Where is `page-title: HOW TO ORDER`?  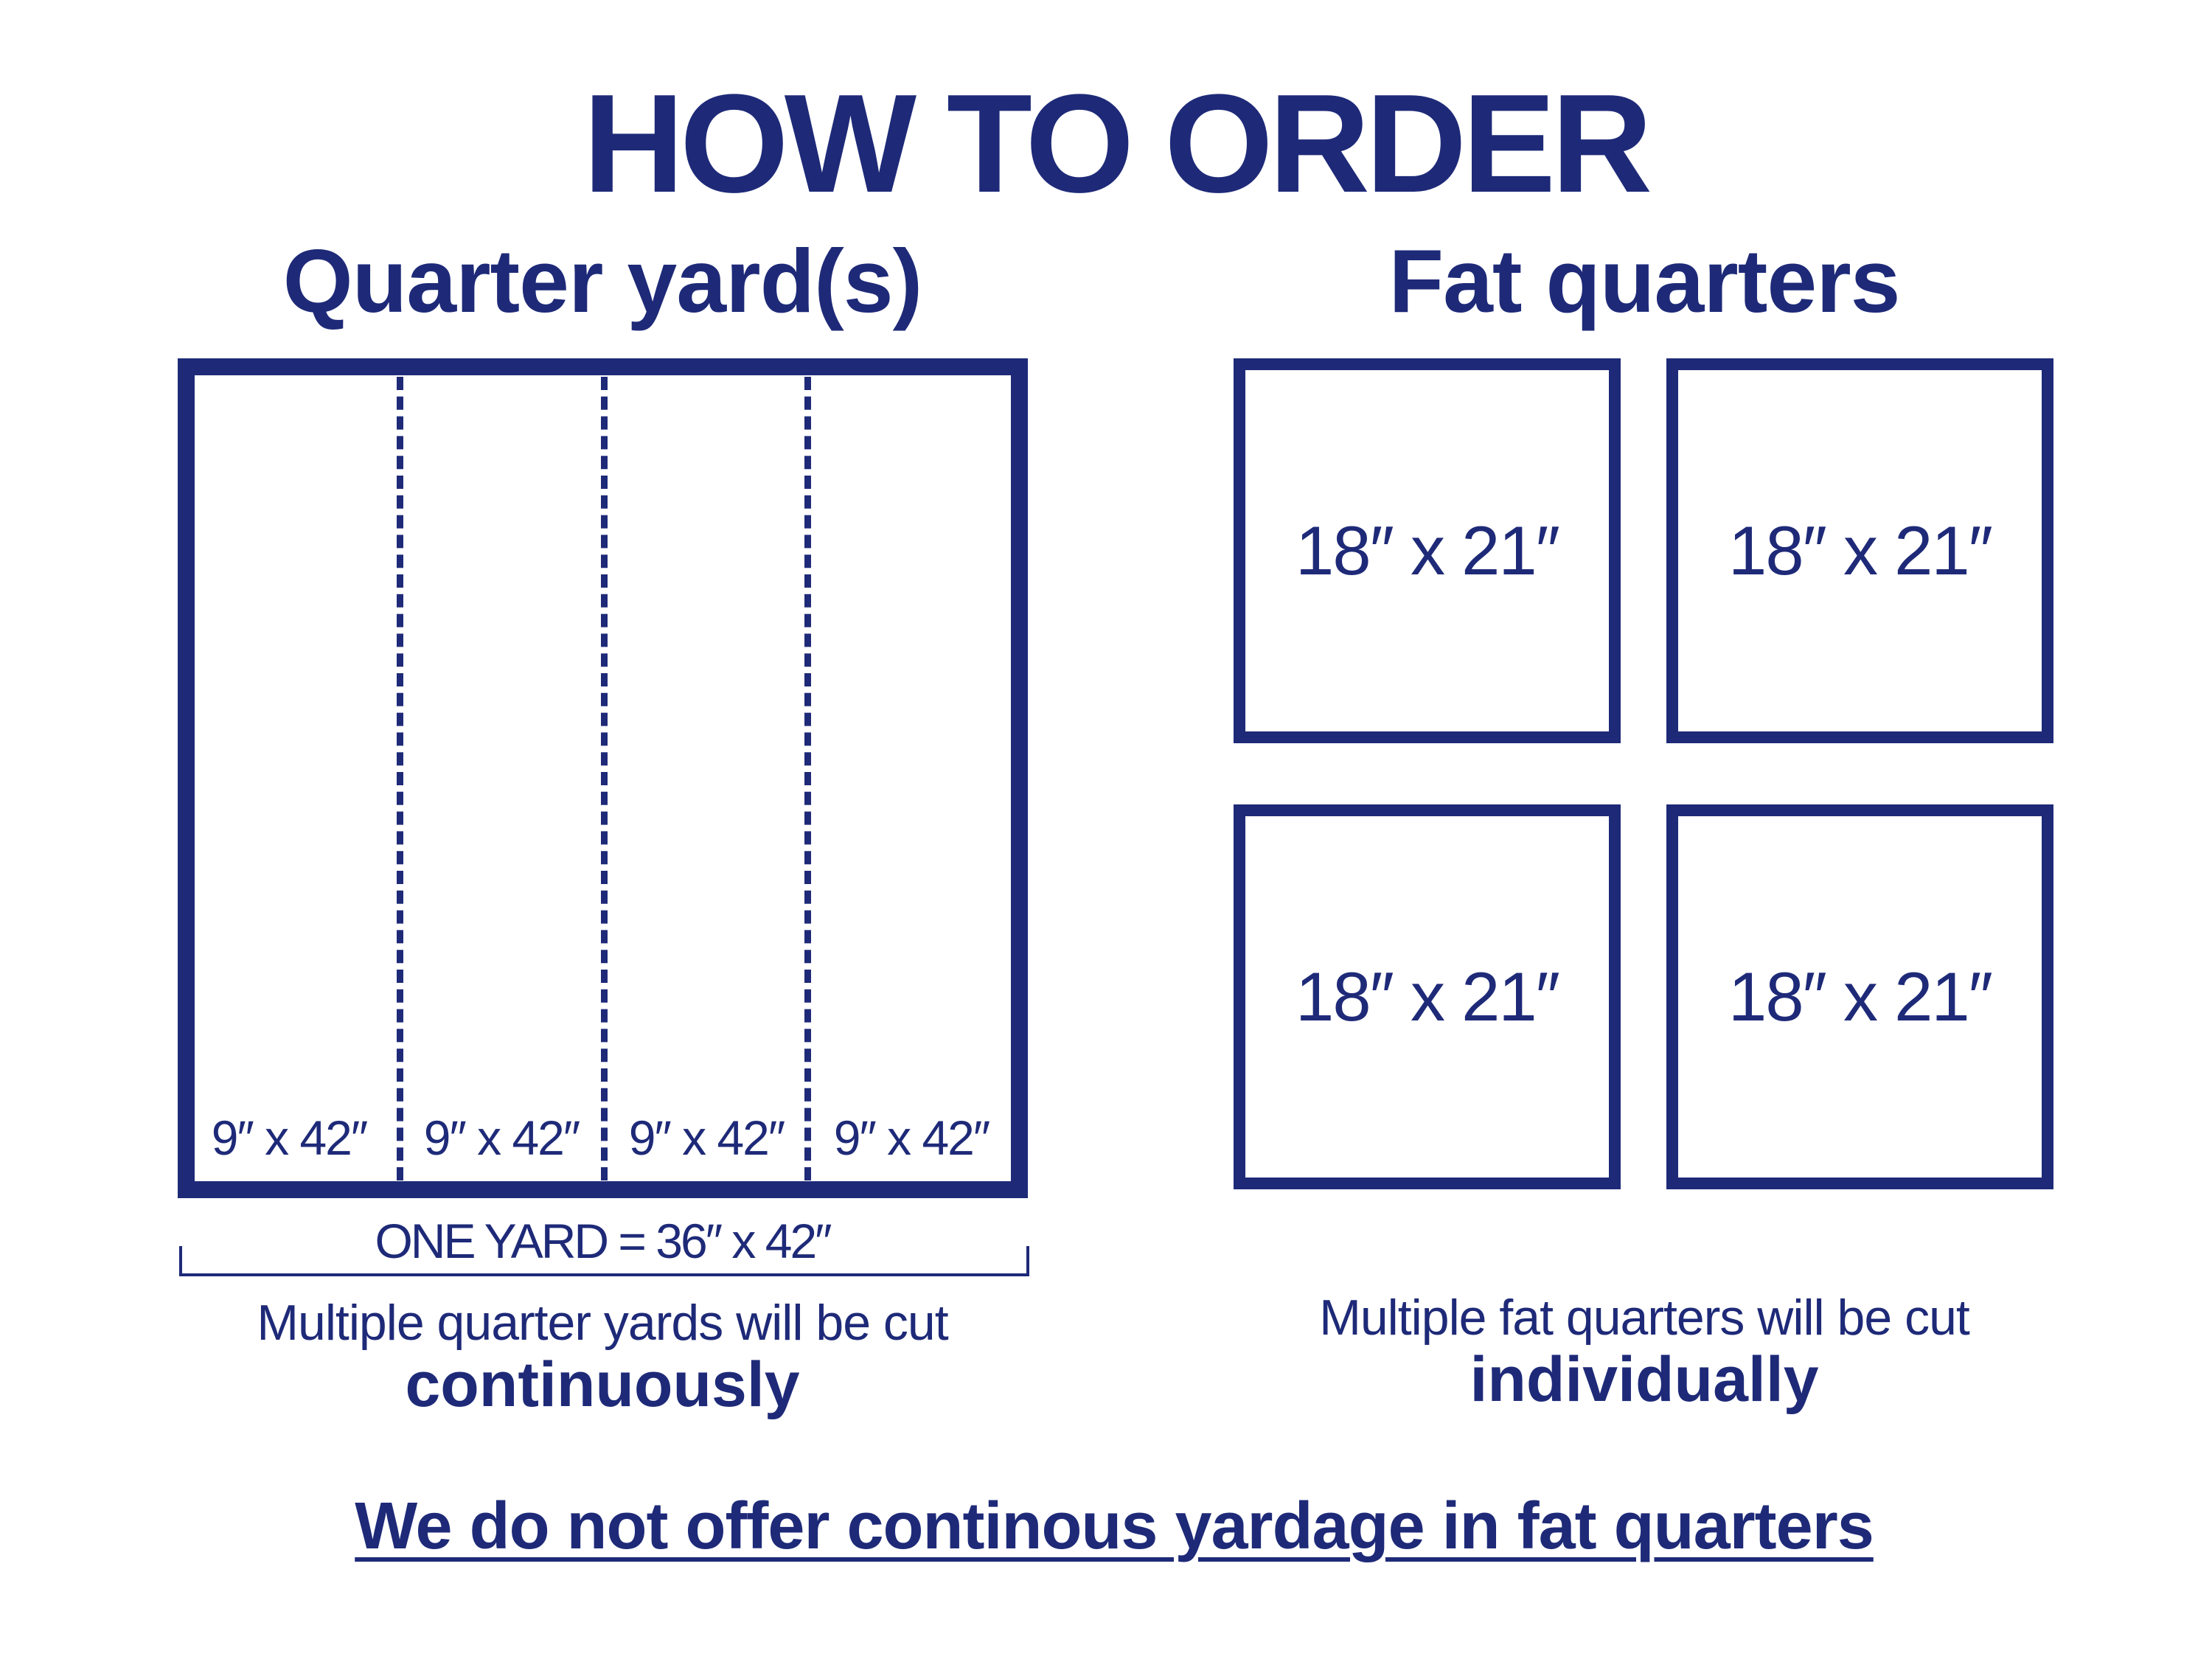
page-title: HOW TO ORDER is located at coordinates (1117, 144).